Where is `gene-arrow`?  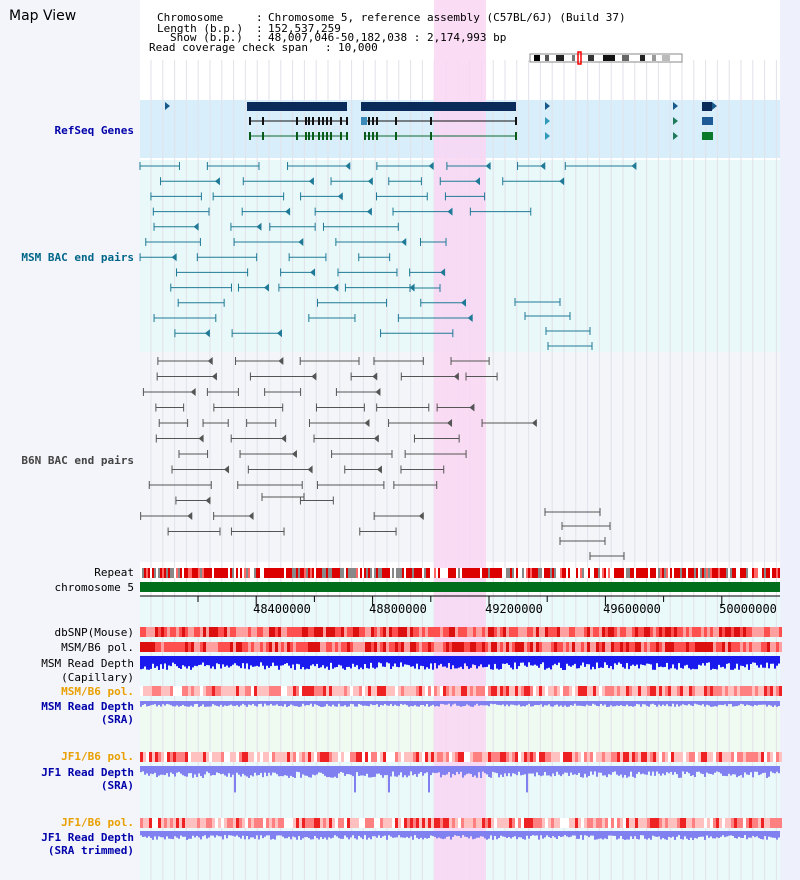 gene-arrow is located at coordinates (167, 106).